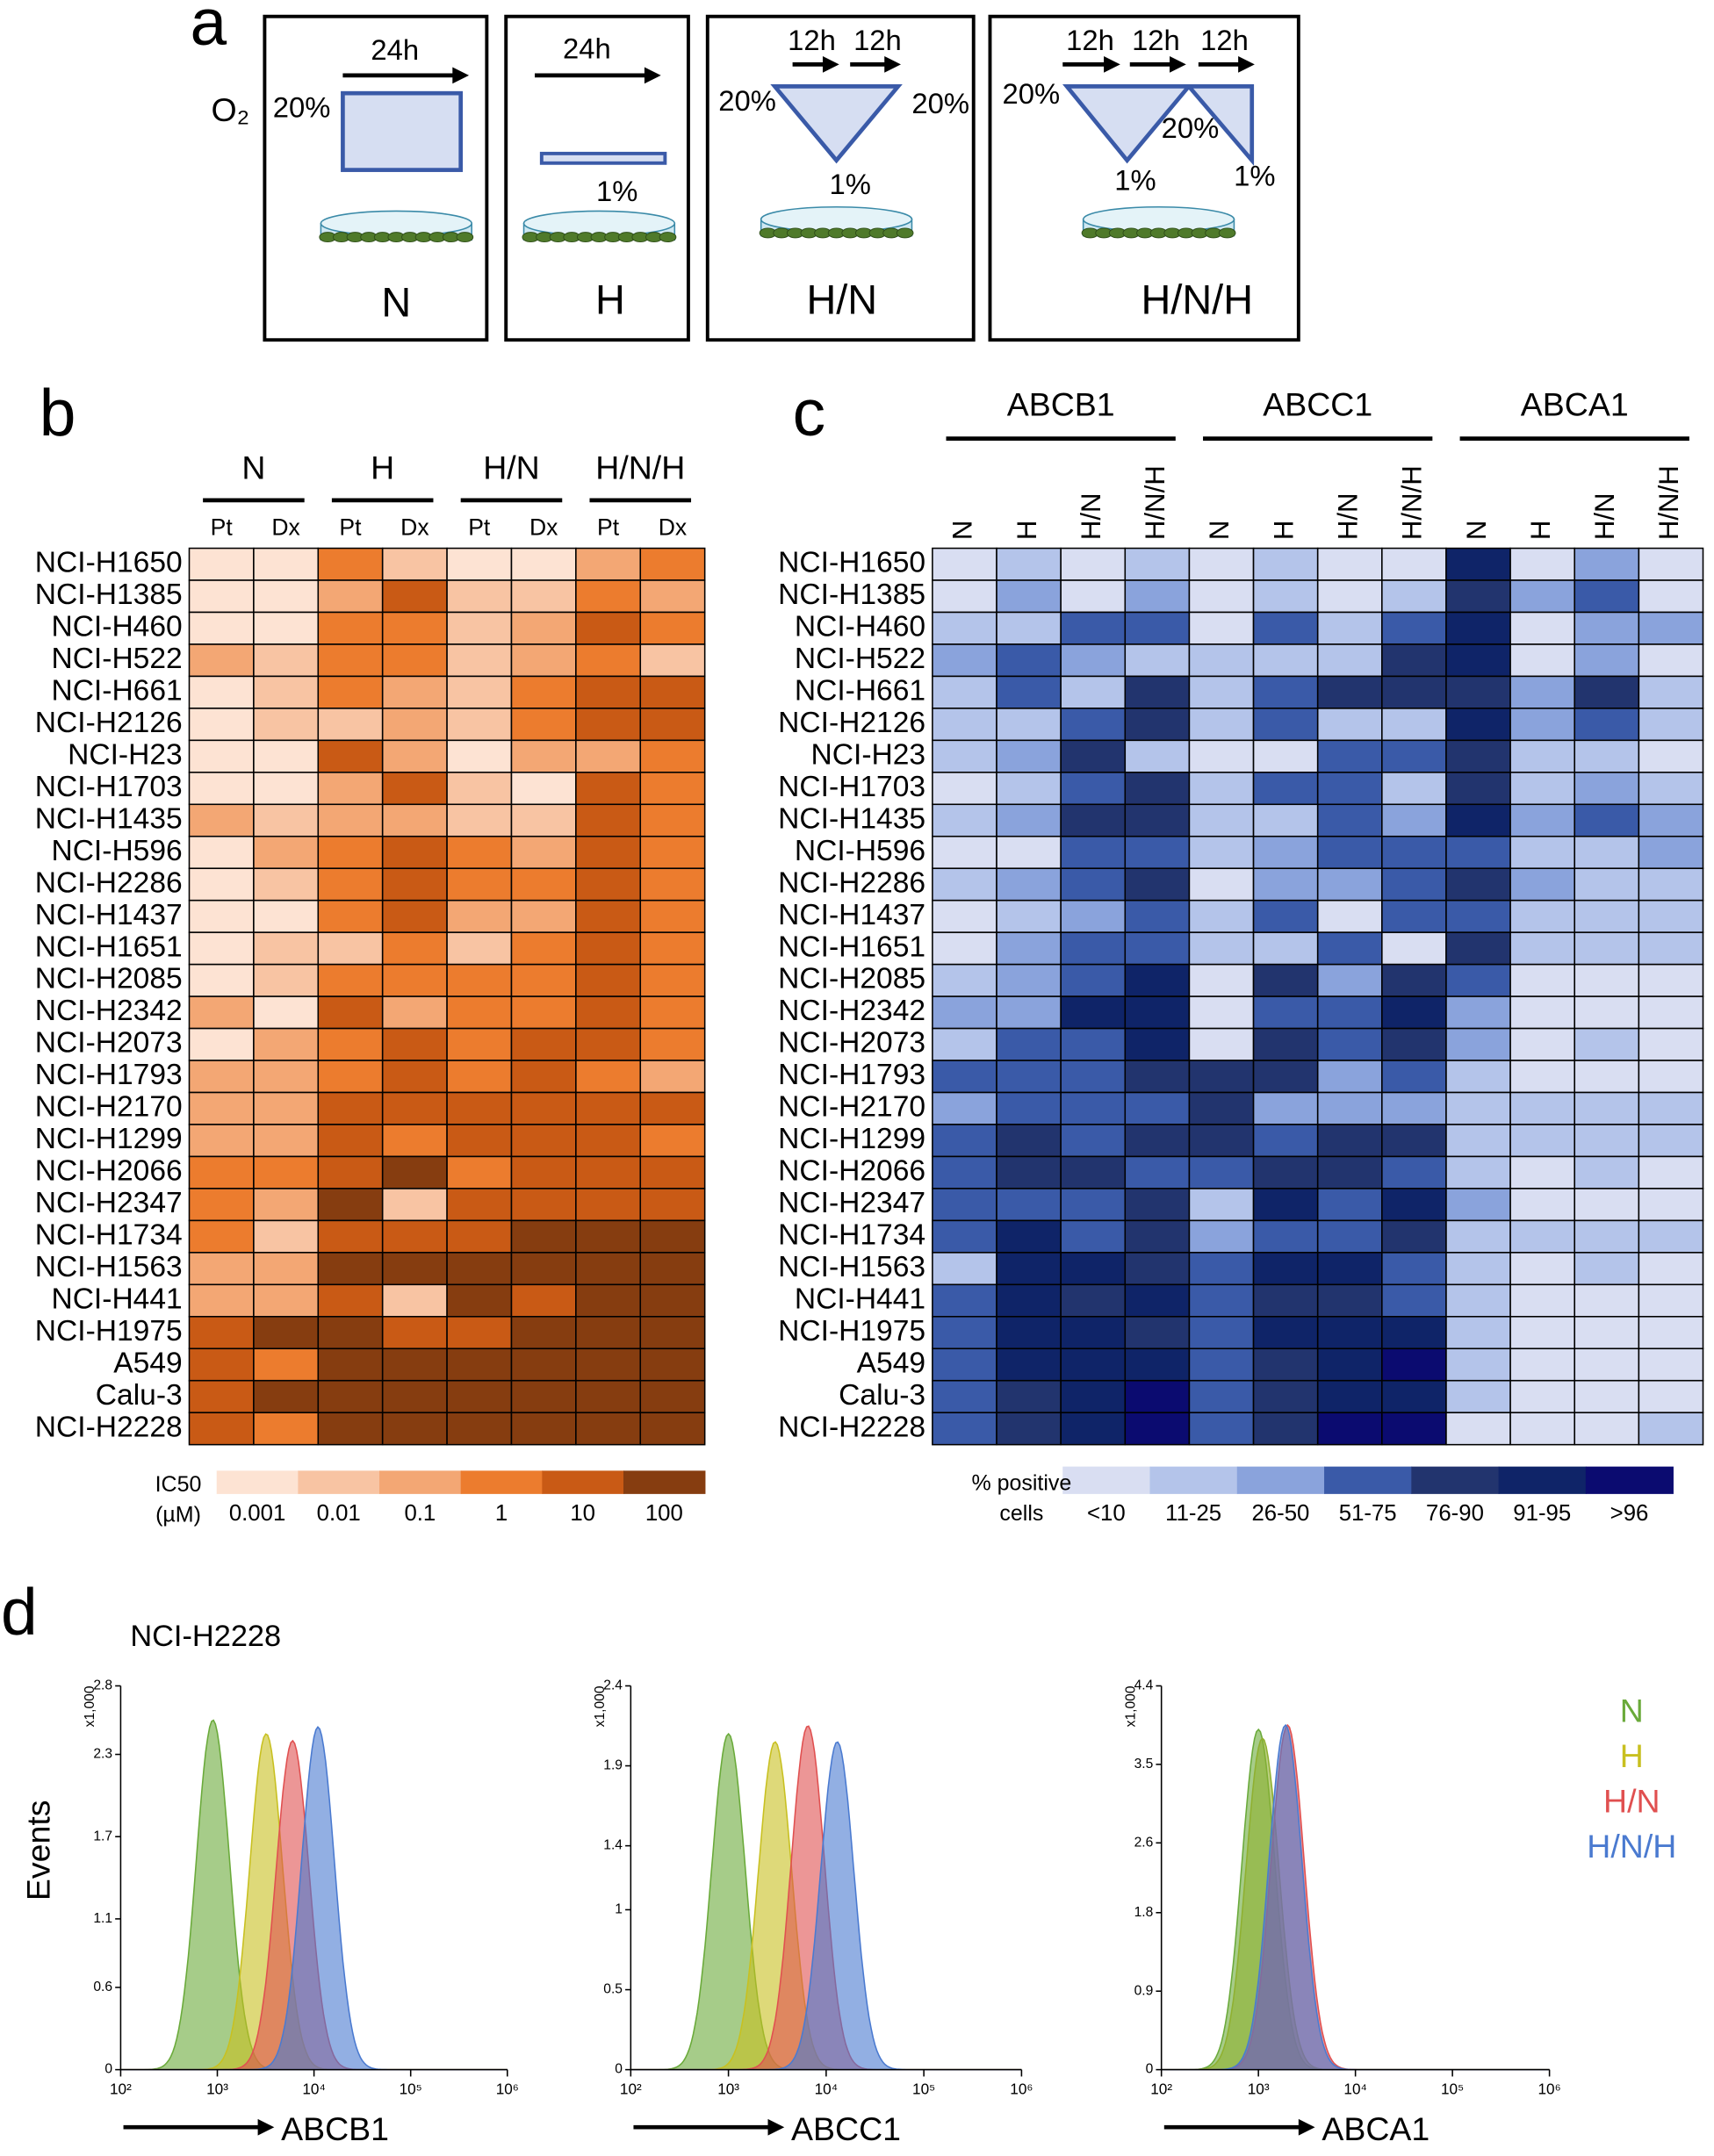 This screenshot has width=1714, height=2156. I want to click on column-label: H/N, so click(1604, 516).